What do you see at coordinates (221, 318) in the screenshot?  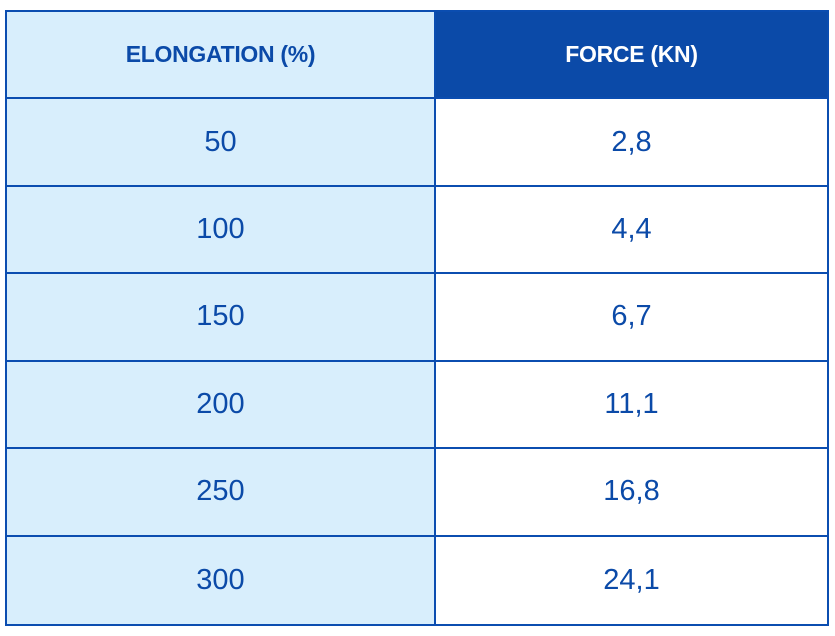 I see `table-cell-elongation: 150` at bounding box center [221, 318].